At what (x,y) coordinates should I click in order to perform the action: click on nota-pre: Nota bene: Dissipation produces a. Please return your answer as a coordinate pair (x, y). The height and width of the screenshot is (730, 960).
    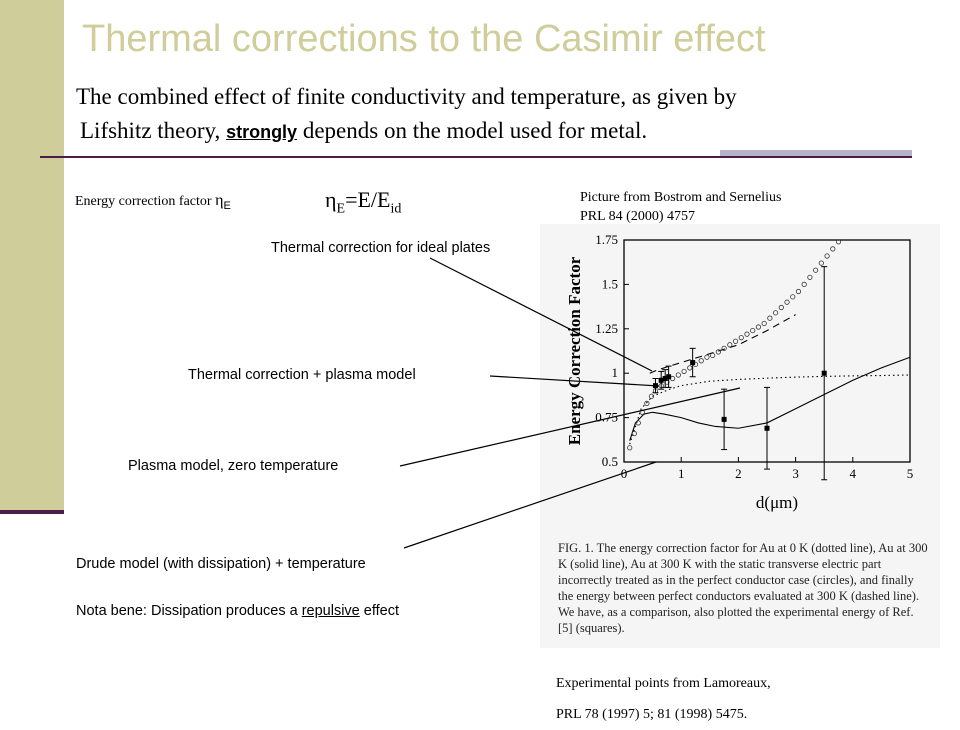
    Looking at the image, I should click on (187, 611).